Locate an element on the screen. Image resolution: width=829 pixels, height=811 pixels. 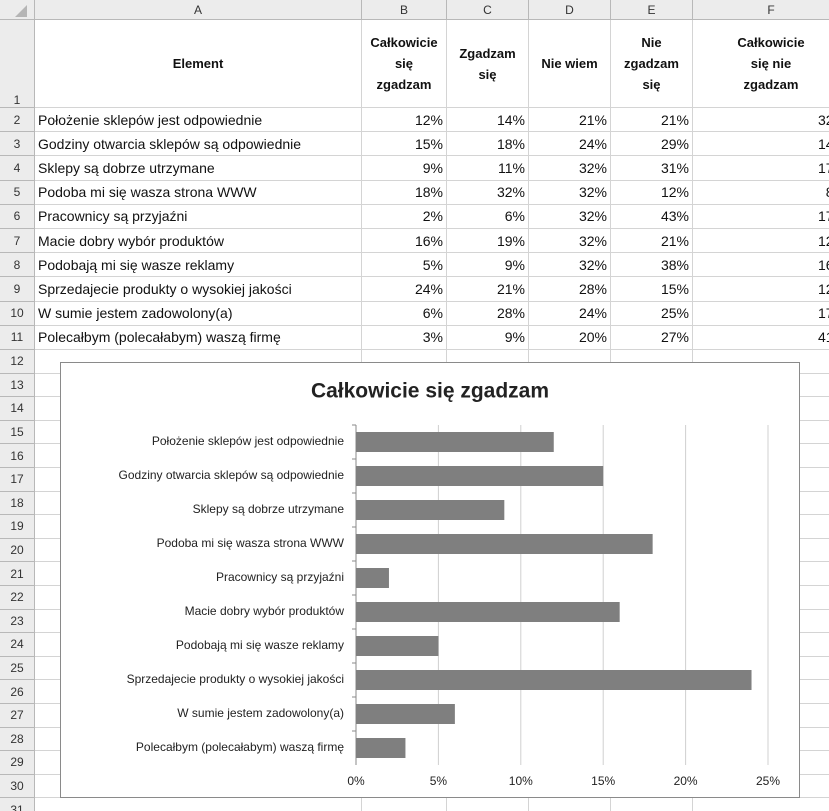
row-header: 21 is located at coordinates (17, 574).